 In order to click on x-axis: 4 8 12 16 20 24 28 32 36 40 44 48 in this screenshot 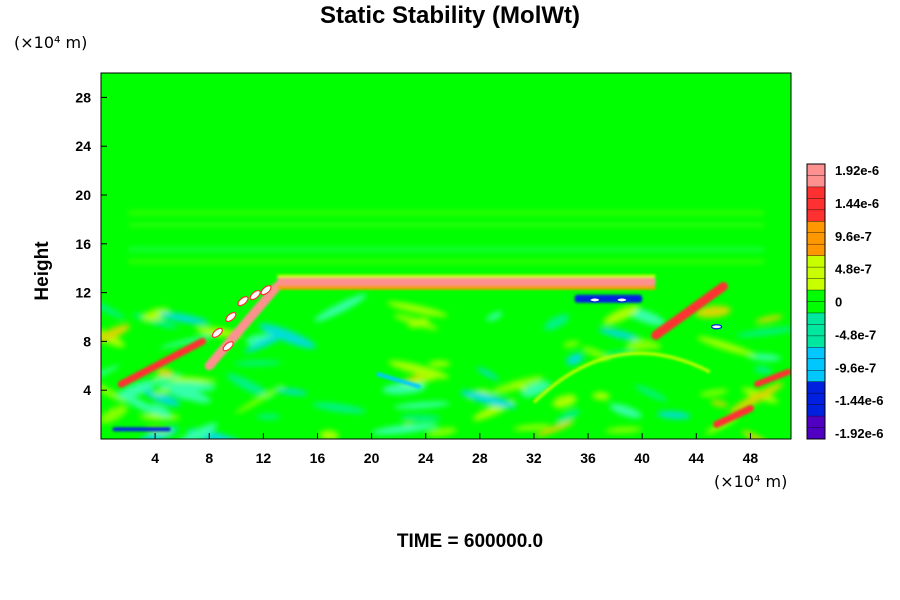, I will do `click(454, 449)`.